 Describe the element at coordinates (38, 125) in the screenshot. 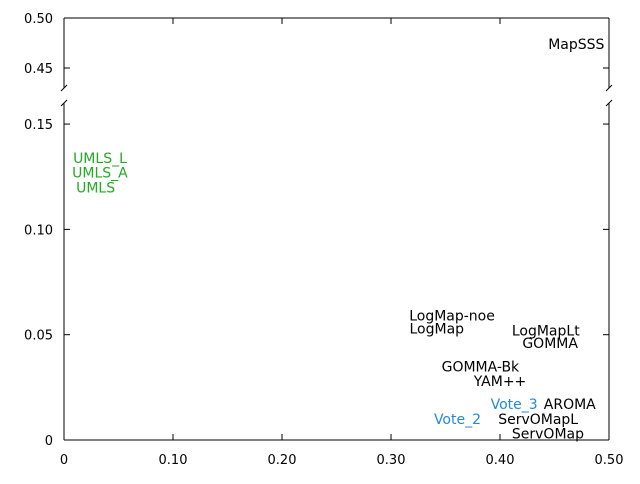

I see `y-tick-label-3: 0.15` at that location.